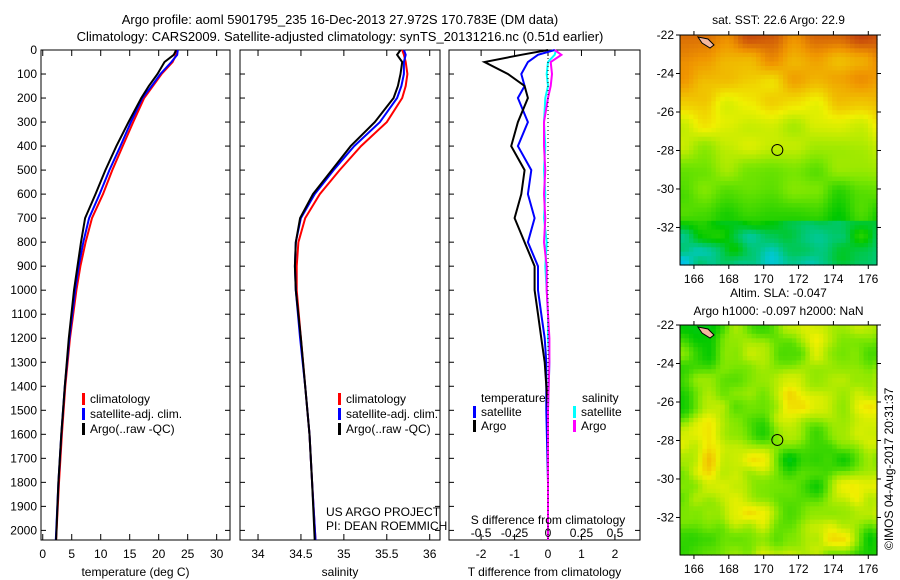 The image size is (900, 580). What do you see at coordinates (136, 414) in the screenshot?
I see `legend-item: satellite-adj. clim.` at bounding box center [136, 414].